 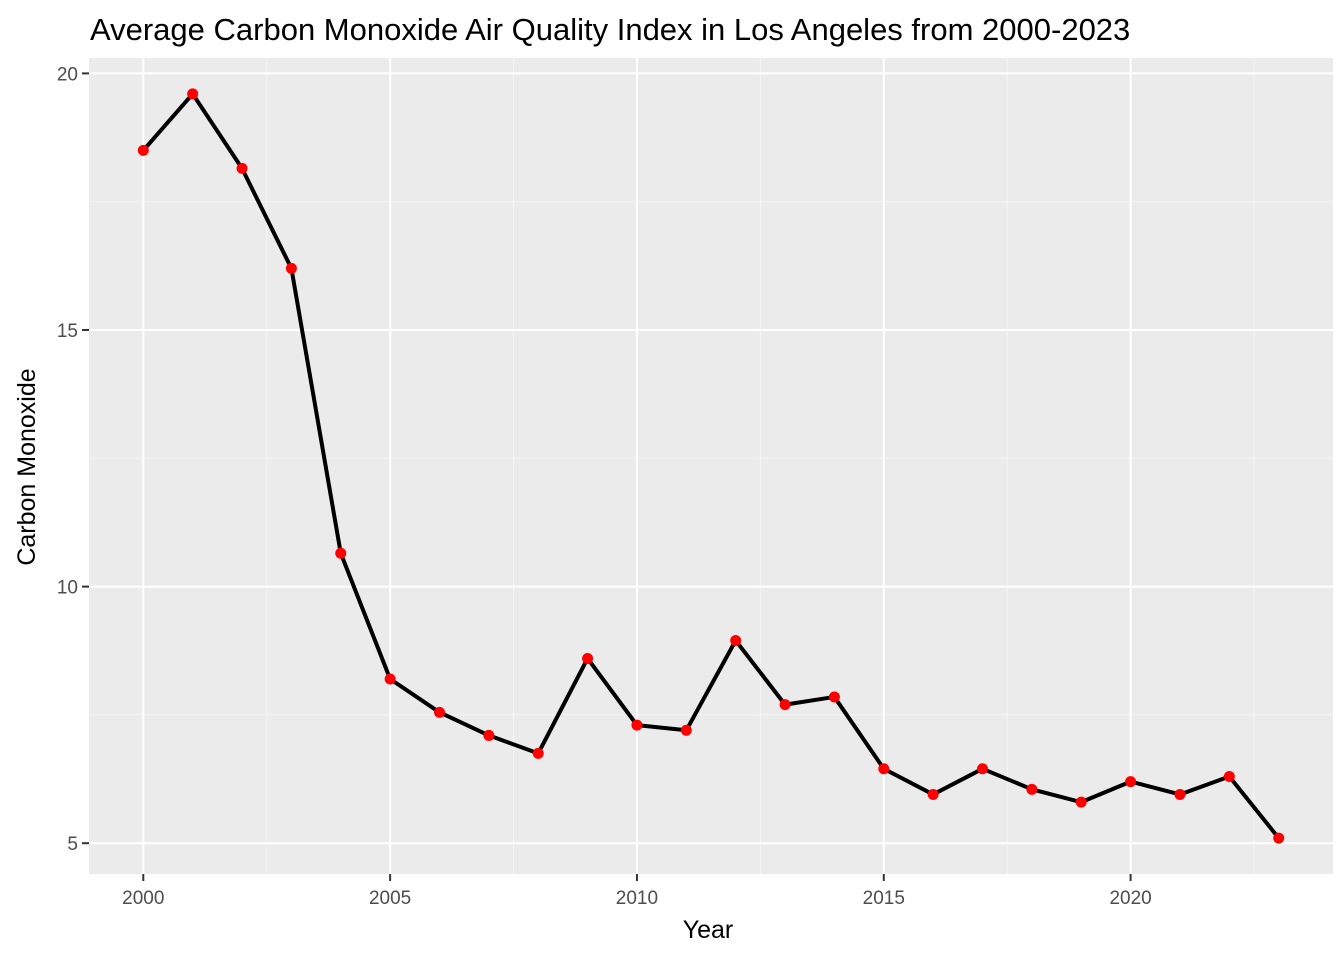 I want to click on y-tick-label: 10, so click(x=67, y=588).